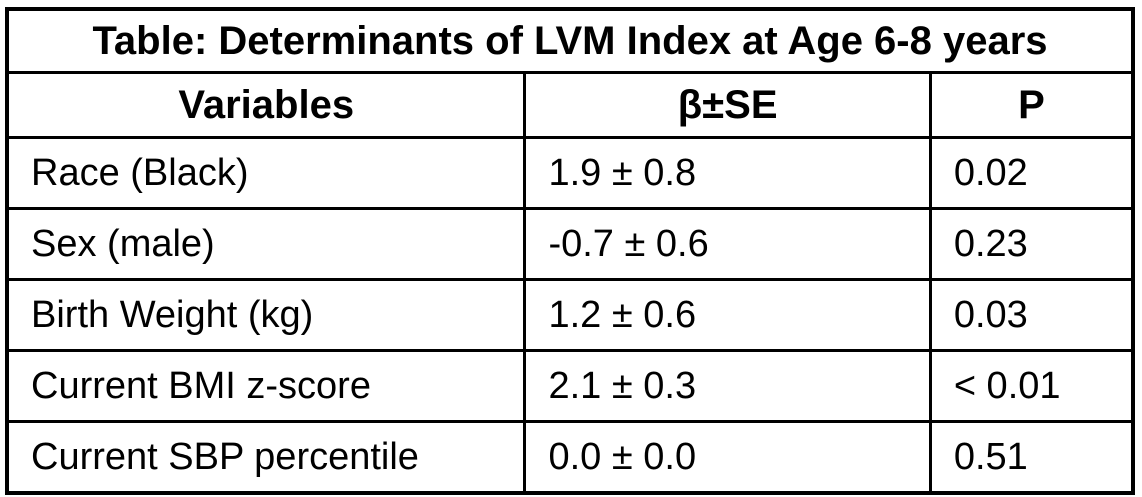  What do you see at coordinates (727, 173) in the screenshot?
I see `cell-beta-se: 1.9 ± 0.8` at bounding box center [727, 173].